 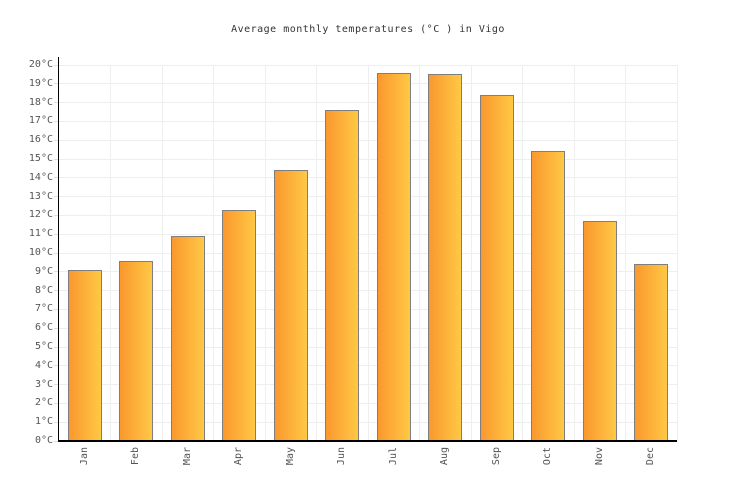 What do you see at coordinates (43, 309) in the screenshot?
I see `y-axis-label: 7°C` at bounding box center [43, 309].